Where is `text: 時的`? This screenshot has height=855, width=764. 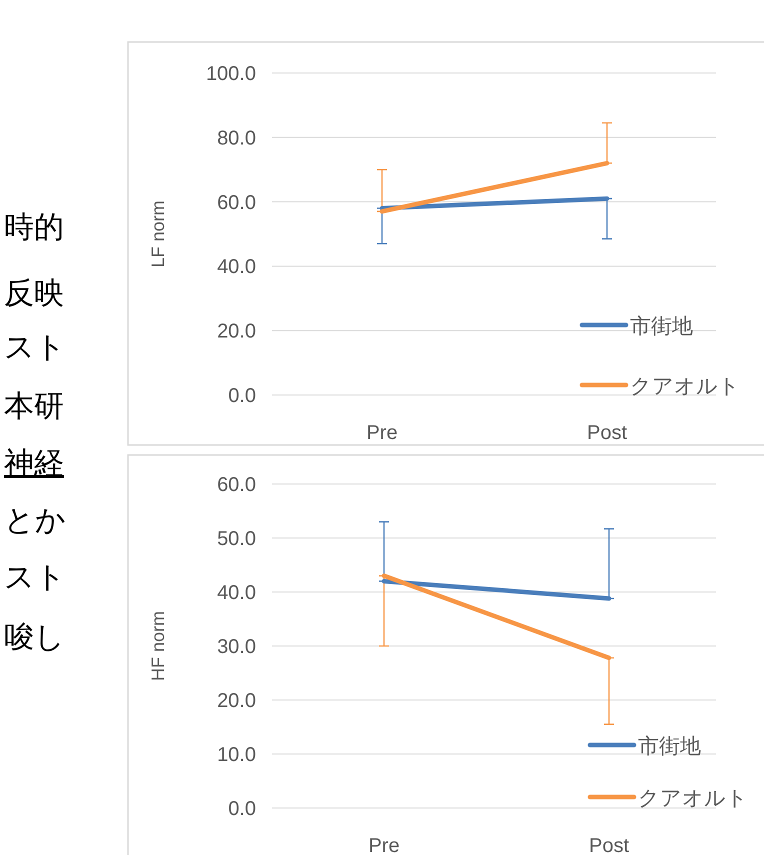
text: 時的 is located at coordinates (34, 227).